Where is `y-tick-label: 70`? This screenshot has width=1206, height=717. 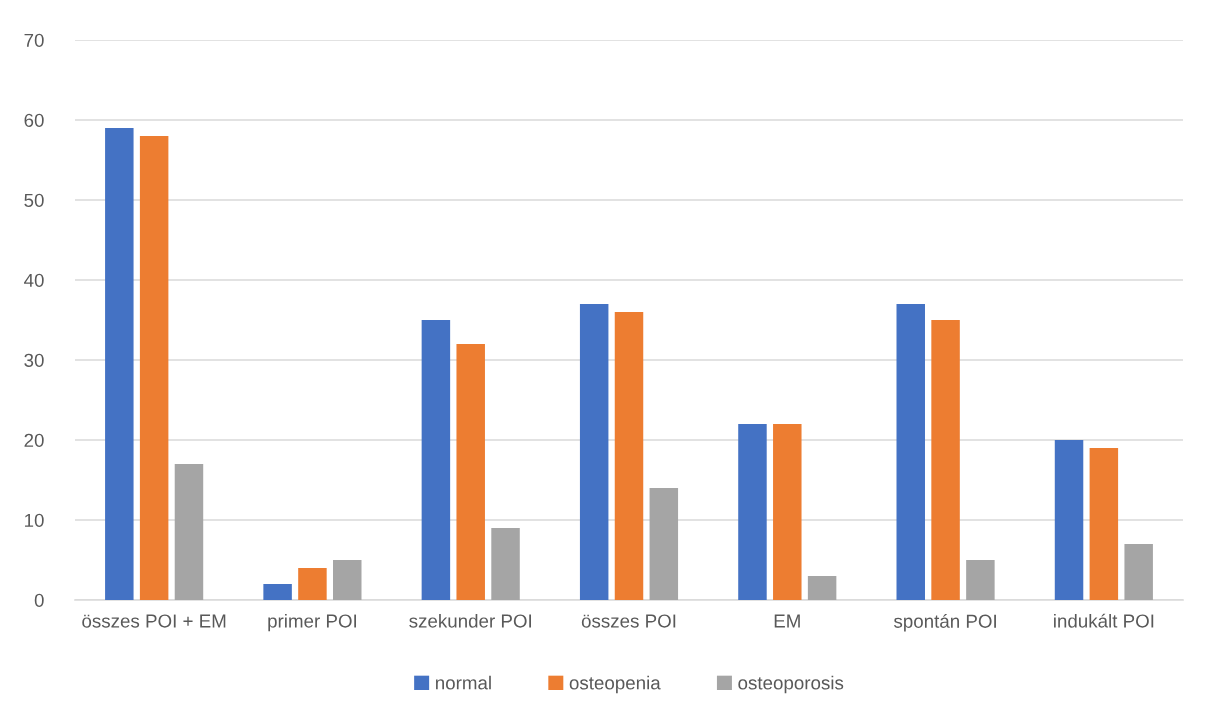
y-tick-label: 70 is located at coordinates (34, 40).